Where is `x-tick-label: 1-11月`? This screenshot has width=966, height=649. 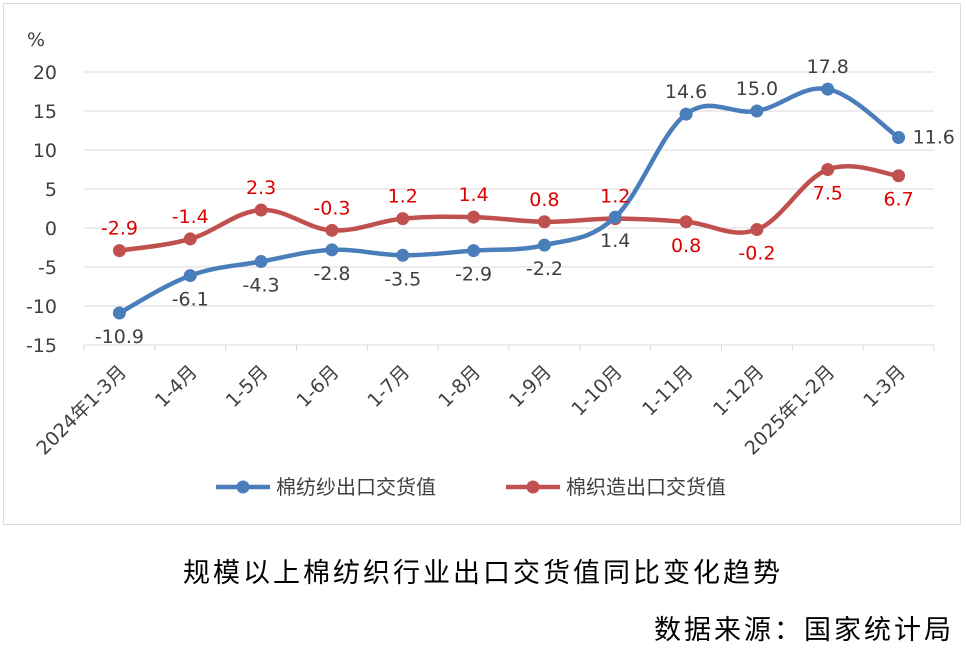 x-tick-label: 1-11月 is located at coordinates (667, 390).